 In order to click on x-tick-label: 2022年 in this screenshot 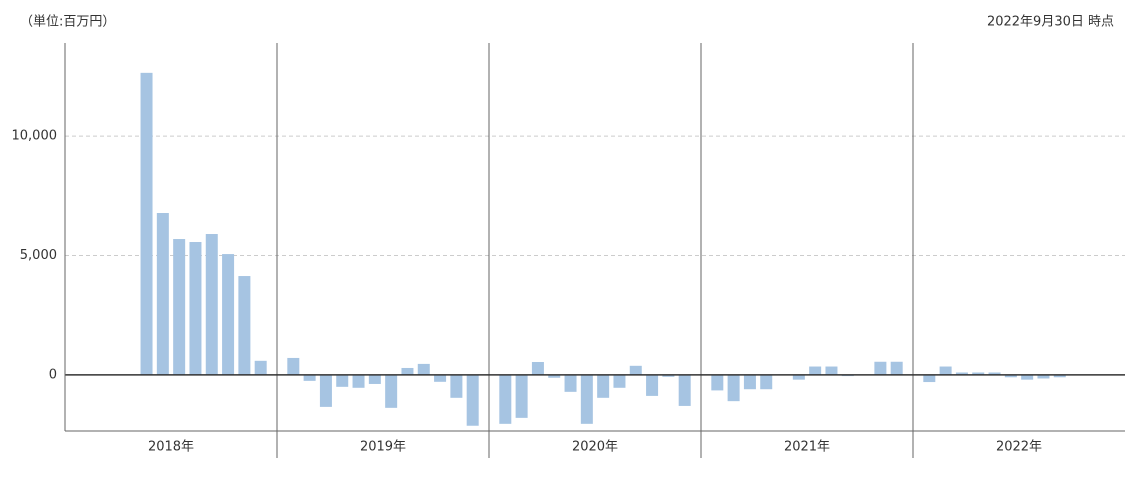, I will do `click(1019, 447)`.